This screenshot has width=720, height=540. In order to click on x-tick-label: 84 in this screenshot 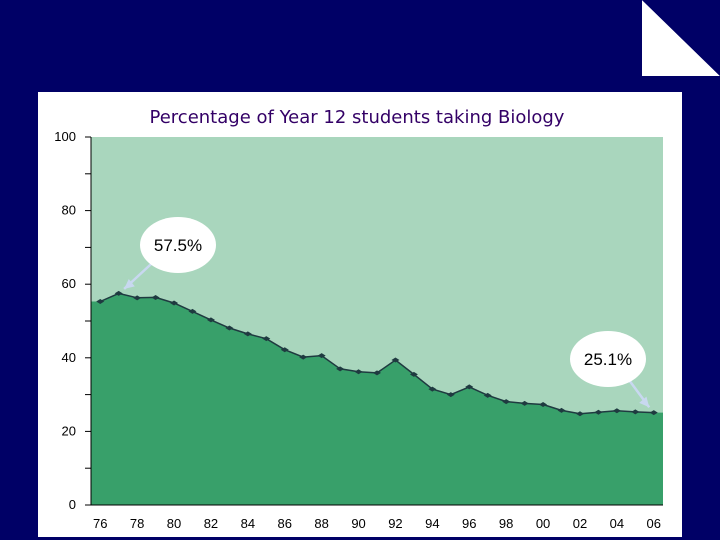, I will do `click(248, 523)`.